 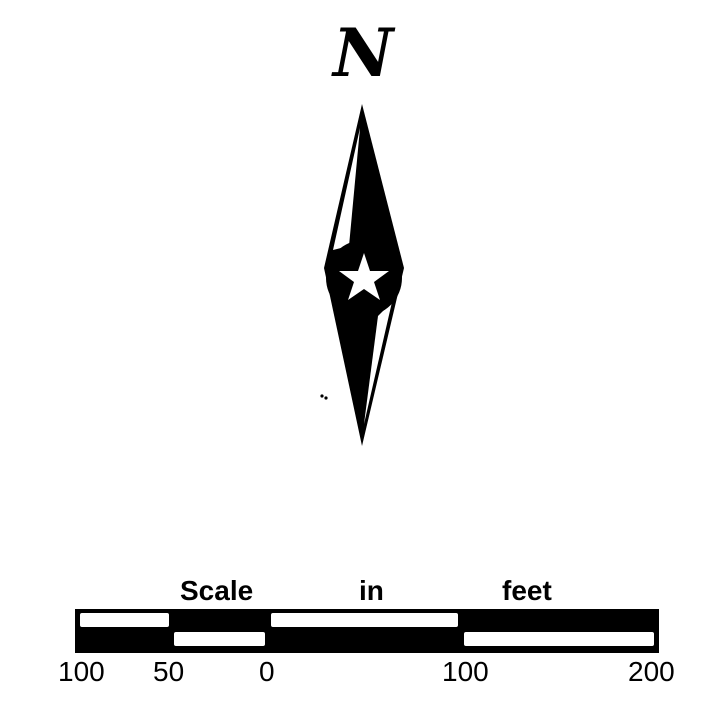 I want to click on compass-needle-highlight-lower, so click(x=378, y=363).